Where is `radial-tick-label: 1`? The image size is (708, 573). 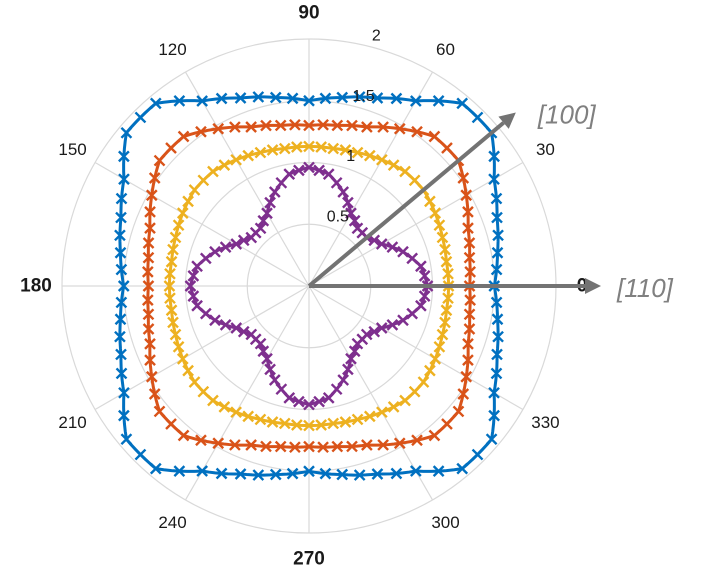
radial-tick-label: 1 is located at coordinates (350, 156).